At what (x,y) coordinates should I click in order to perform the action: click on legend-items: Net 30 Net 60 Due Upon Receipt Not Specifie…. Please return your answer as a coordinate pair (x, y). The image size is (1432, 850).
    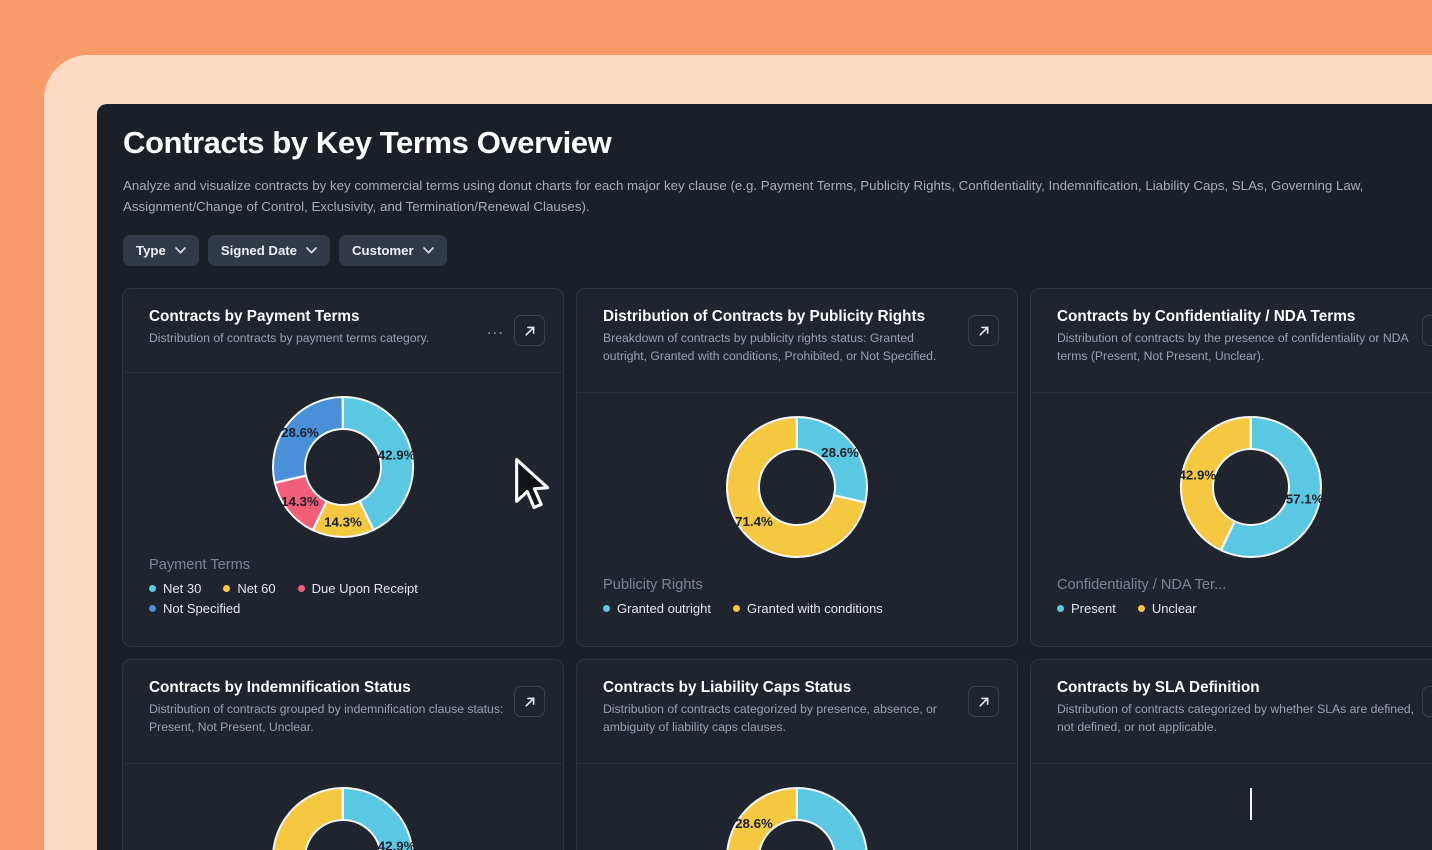
    Looking at the image, I should click on (334, 598).